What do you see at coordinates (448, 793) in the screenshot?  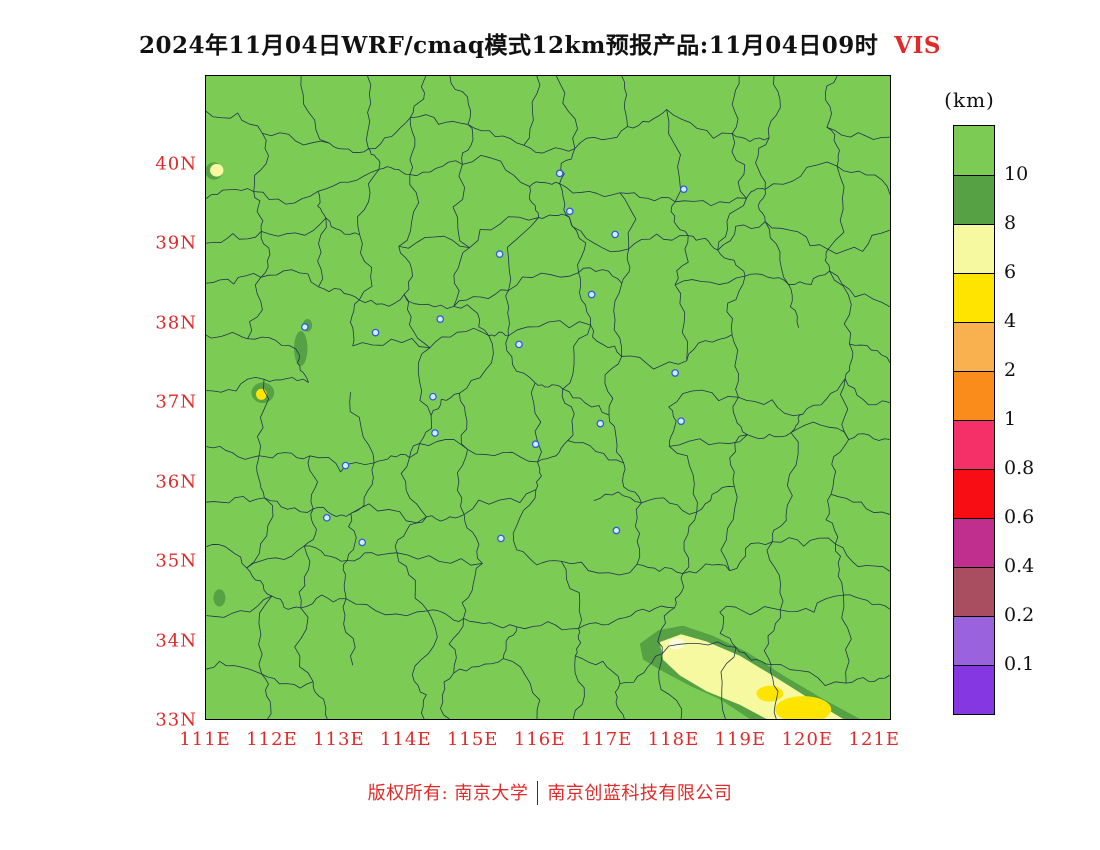 I see `footer-left-text: 版权所有: 南京大学` at bounding box center [448, 793].